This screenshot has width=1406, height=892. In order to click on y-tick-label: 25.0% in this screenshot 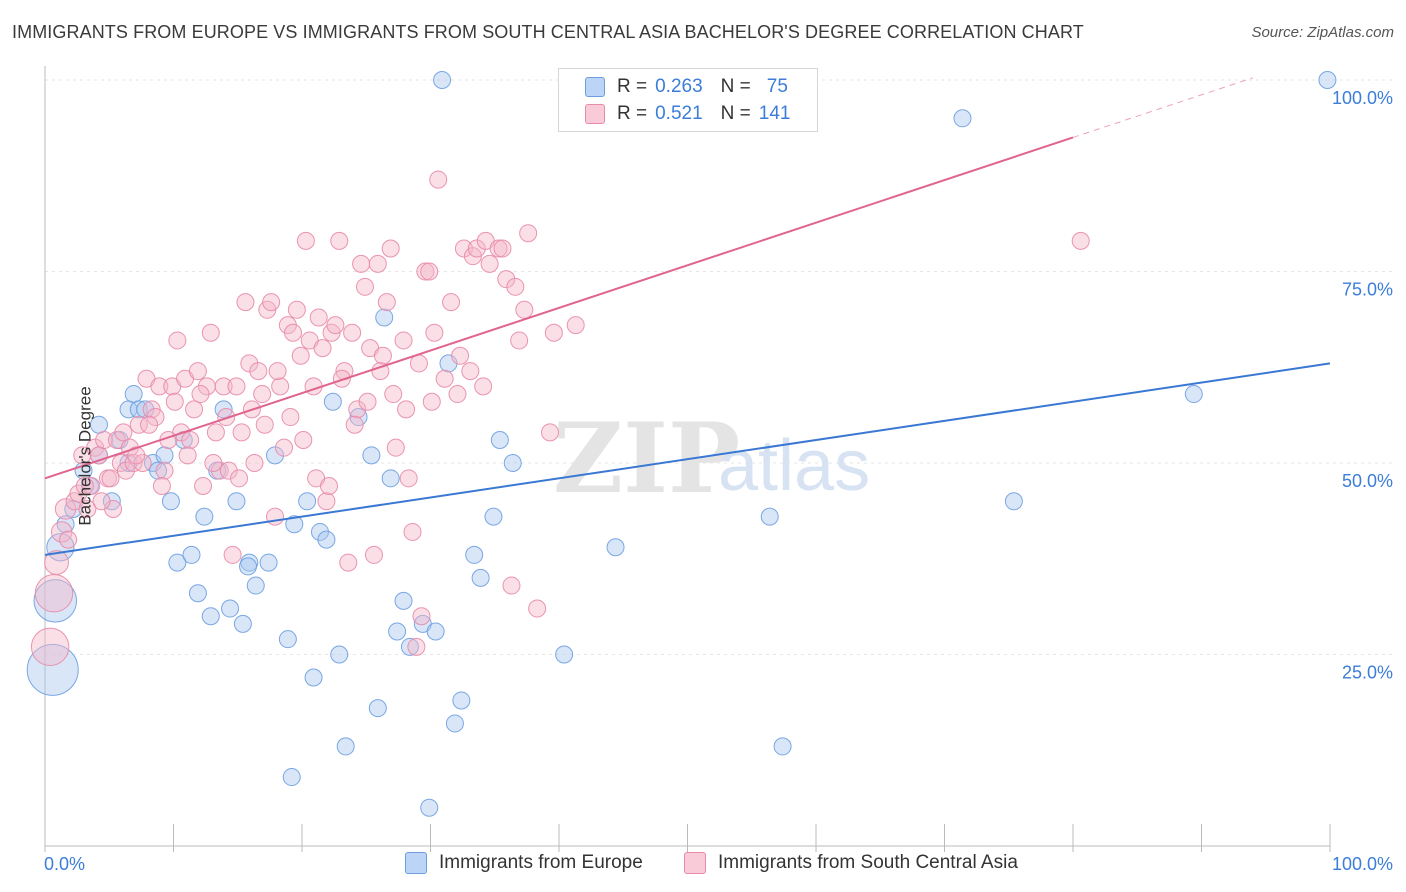, I will do `click(1367, 673)`.